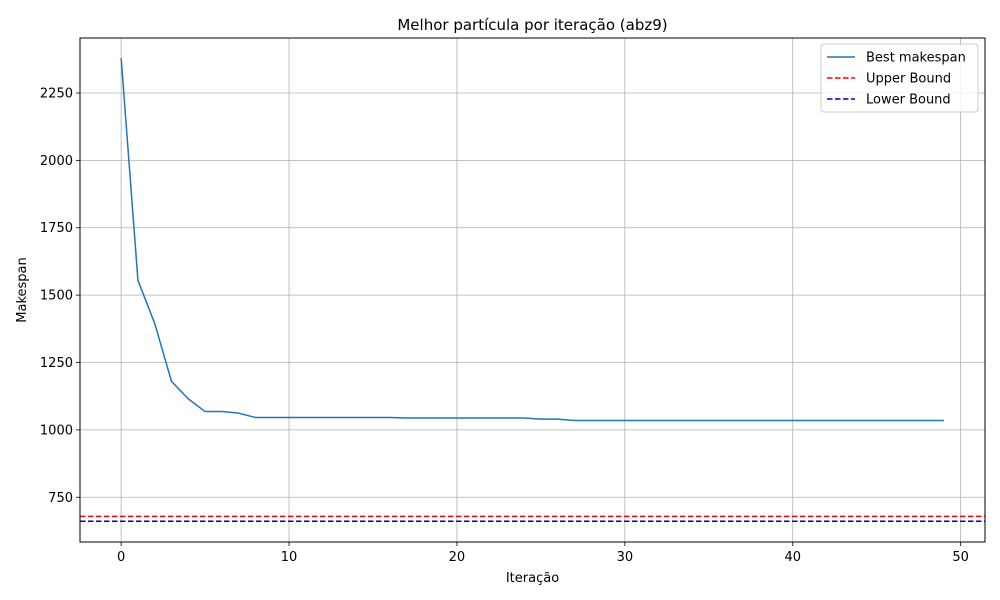  I want to click on y-tick-label: 1000, so click(56, 430).